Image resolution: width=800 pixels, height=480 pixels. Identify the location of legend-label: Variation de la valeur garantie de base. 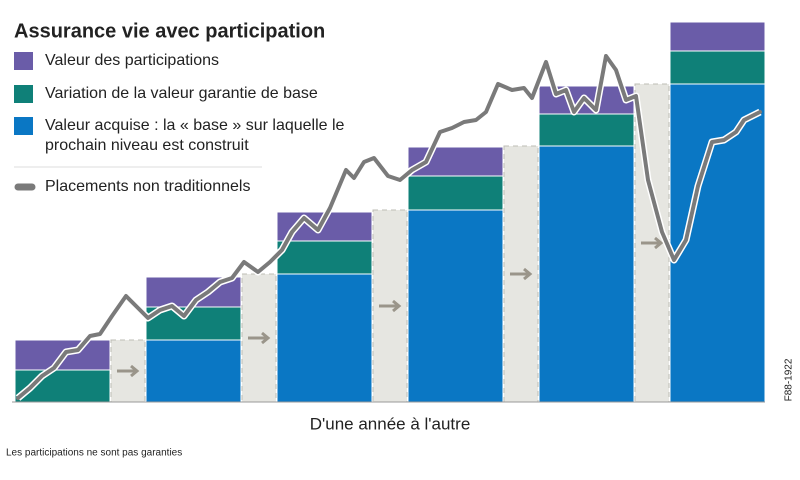
(181, 93).